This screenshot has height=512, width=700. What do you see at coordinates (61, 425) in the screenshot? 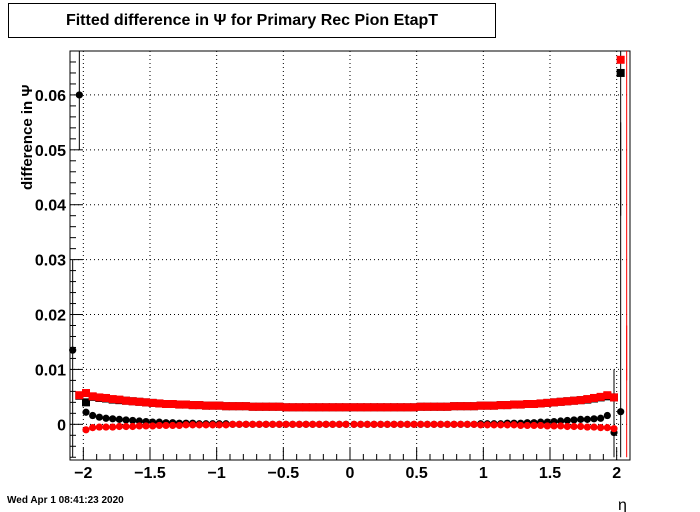
I see `y-tick-label: 0` at bounding box center [61, 425].